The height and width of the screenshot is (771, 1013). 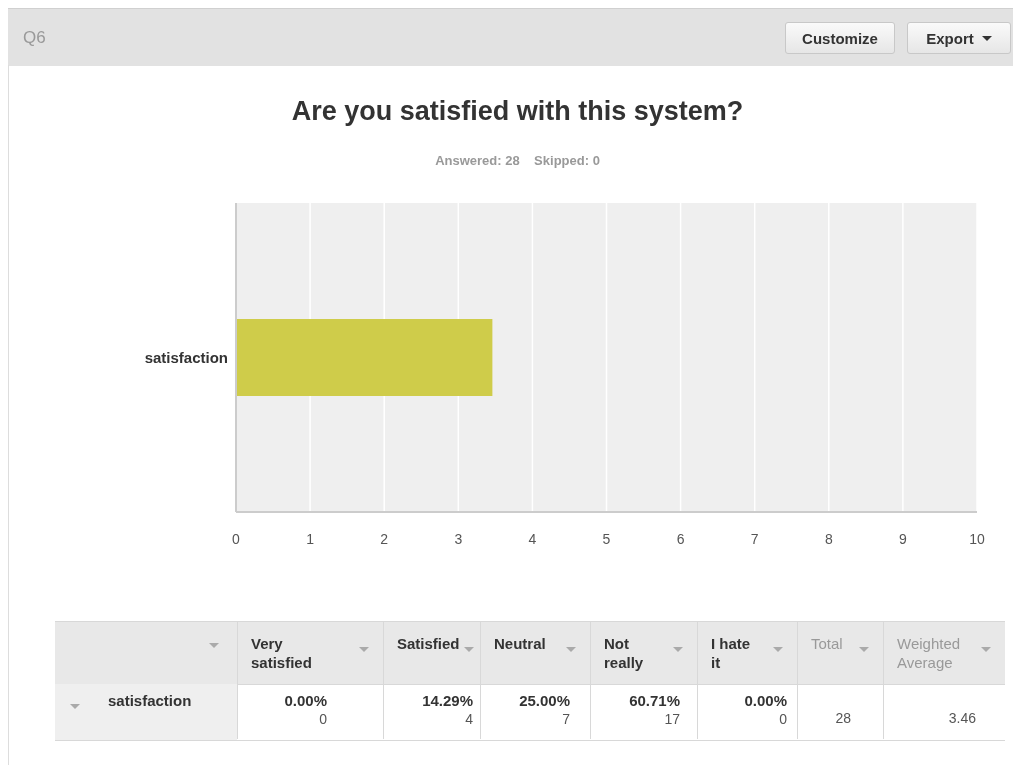 What do you see at coordinates (654, 701) in the screenshot?
I see `text: 60.71%` at bounding box center [654, 701].